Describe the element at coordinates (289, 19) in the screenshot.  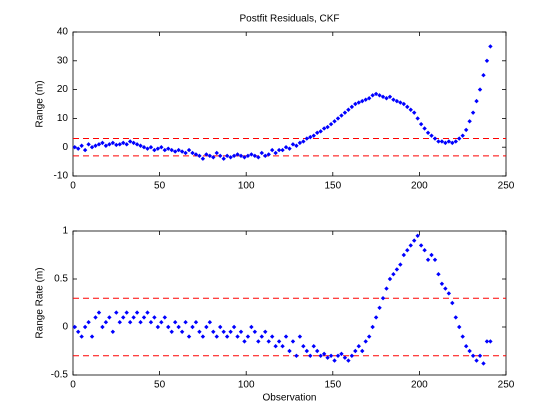
I see `chart-title: Postfit Residuals, CKF` at that location.